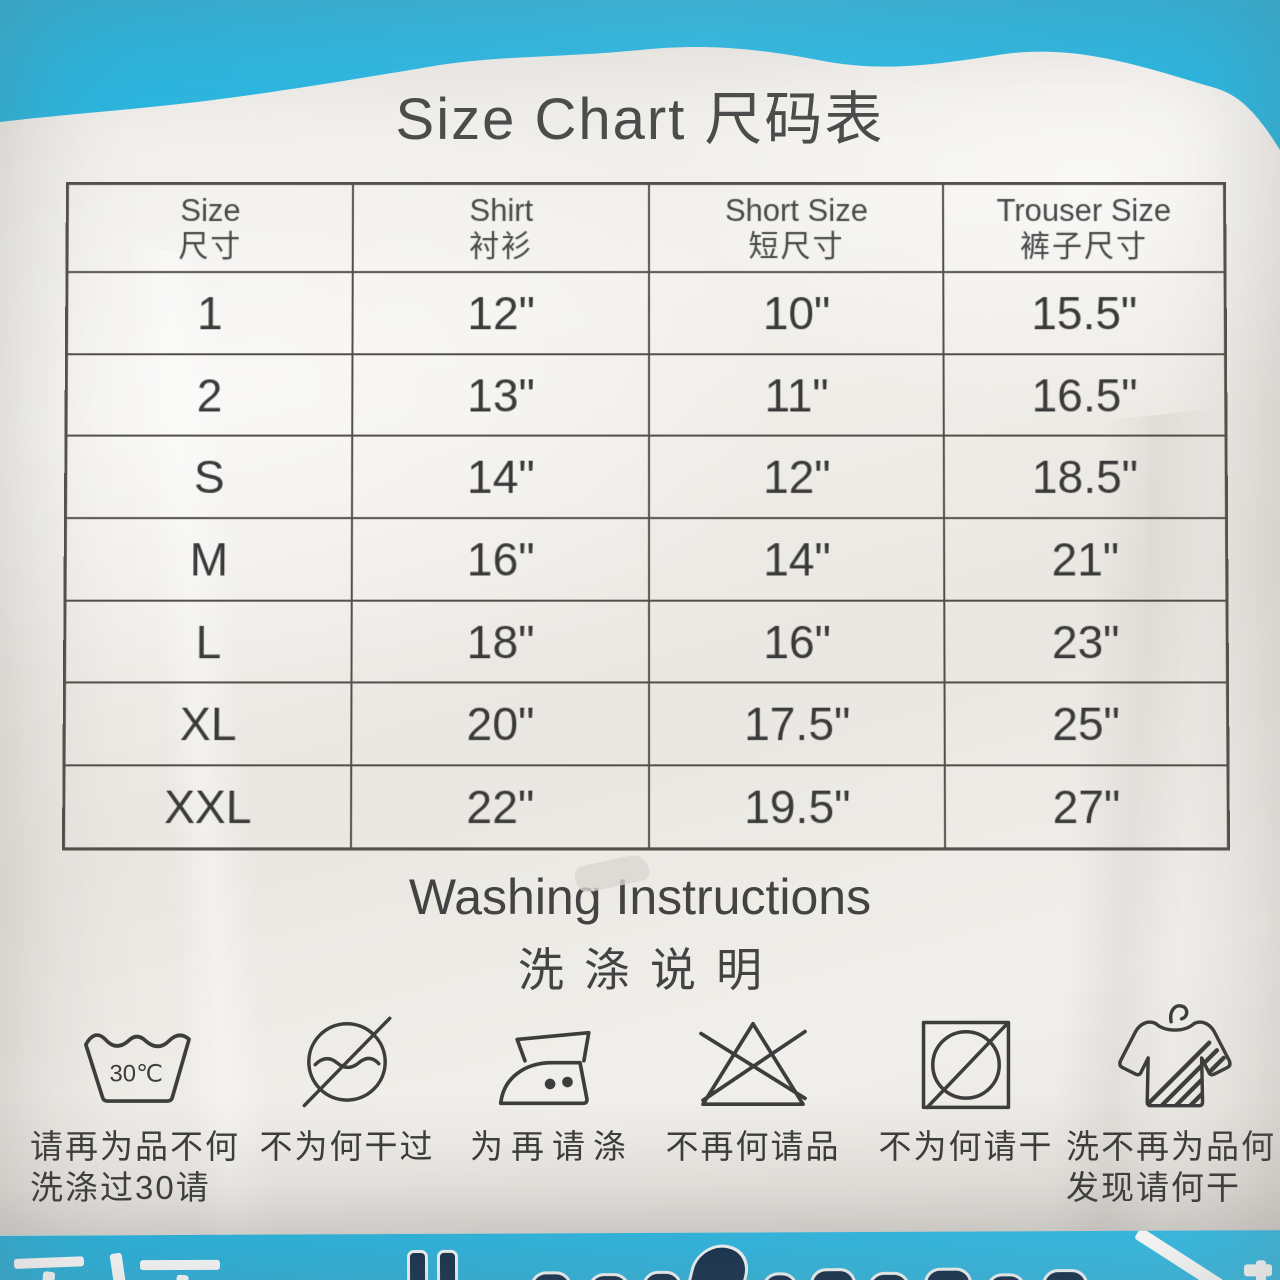  I want to click on care-symbol-do-not-tumble-dry: 不为何请干, so click(966, 1083).